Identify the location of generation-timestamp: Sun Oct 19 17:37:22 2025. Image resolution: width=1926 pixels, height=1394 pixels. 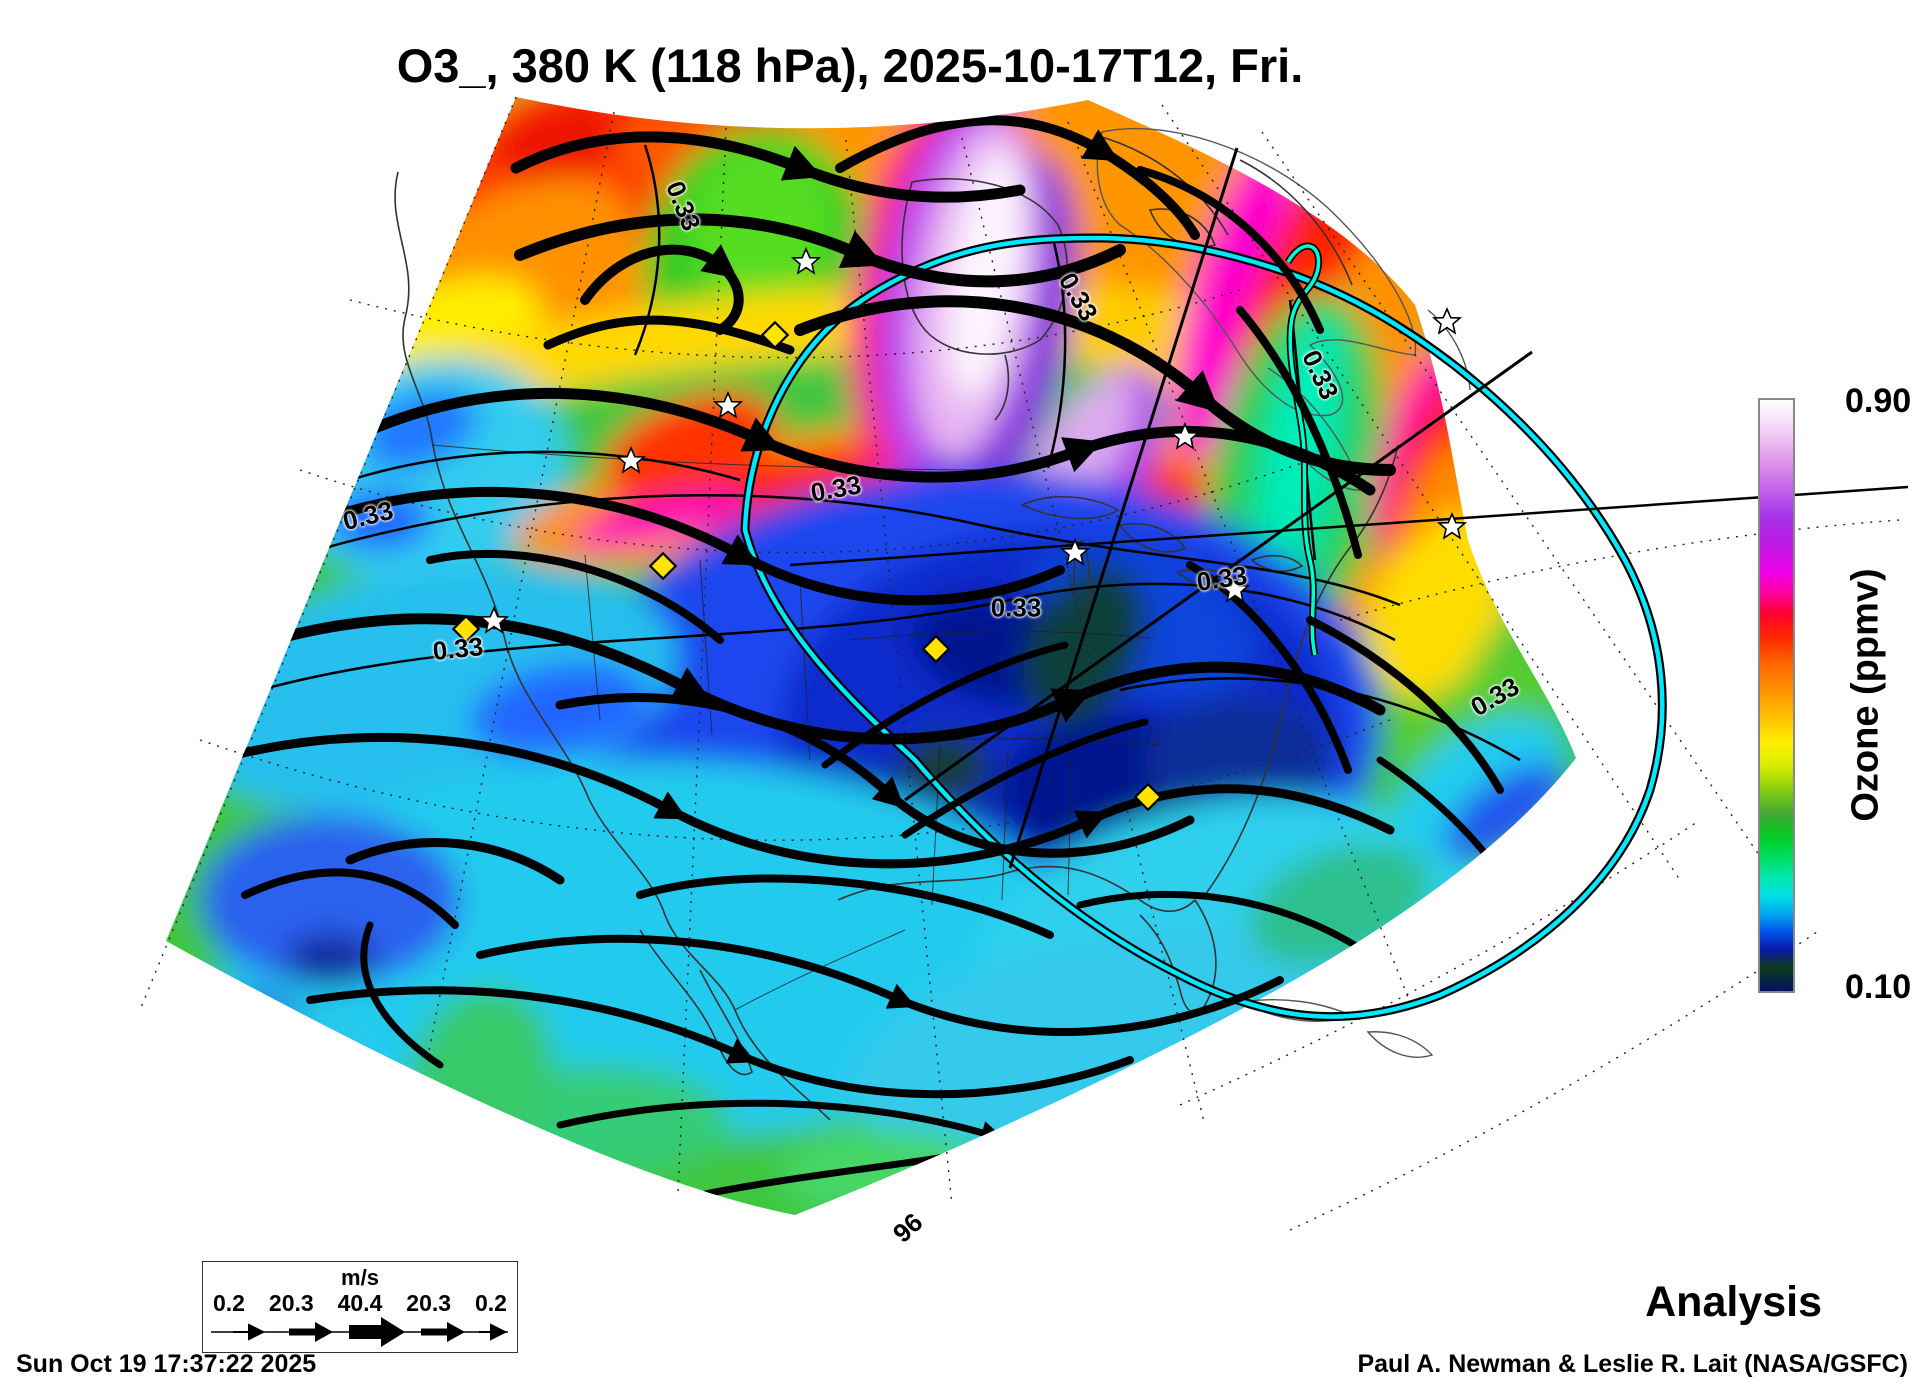
(166, 1364).